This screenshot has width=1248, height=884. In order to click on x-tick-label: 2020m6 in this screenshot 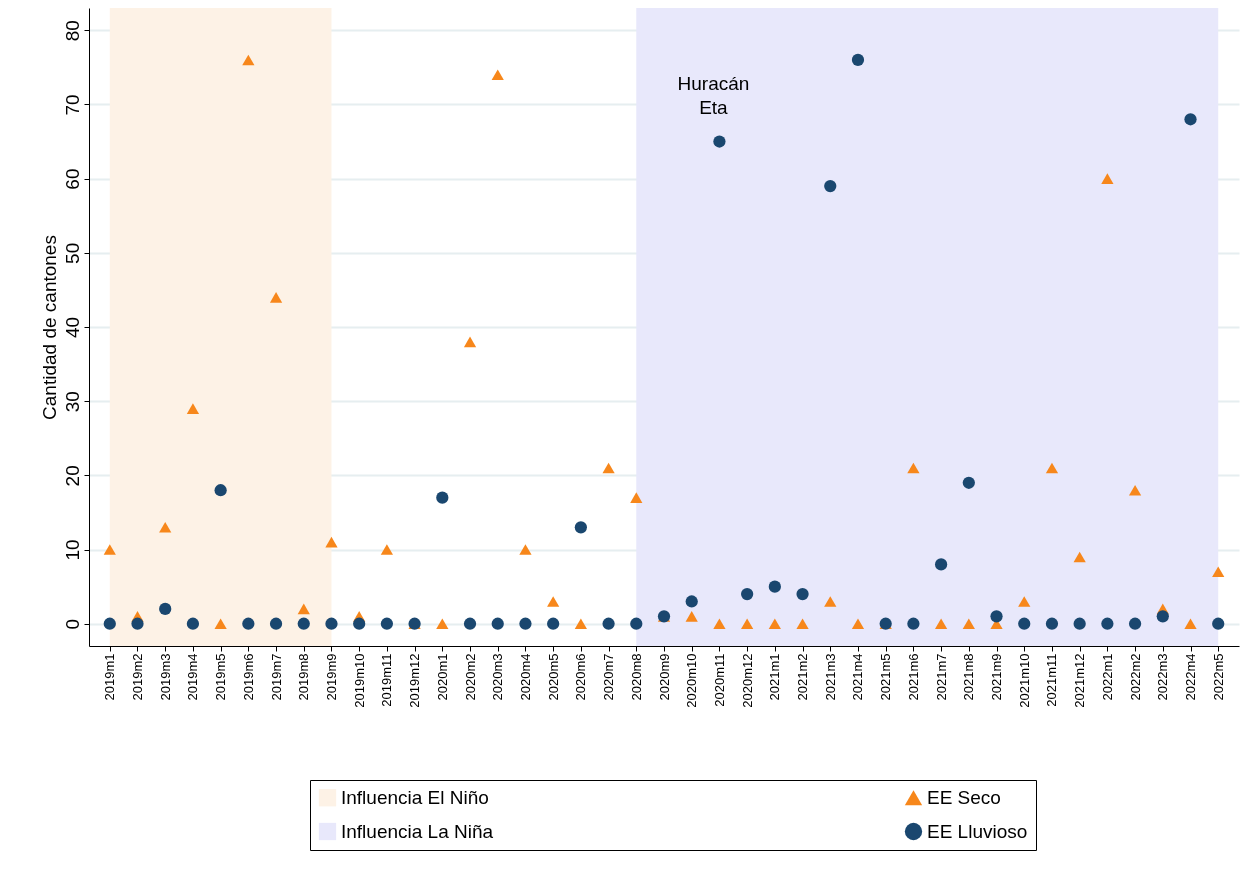, I will do `click(581, 677)`.